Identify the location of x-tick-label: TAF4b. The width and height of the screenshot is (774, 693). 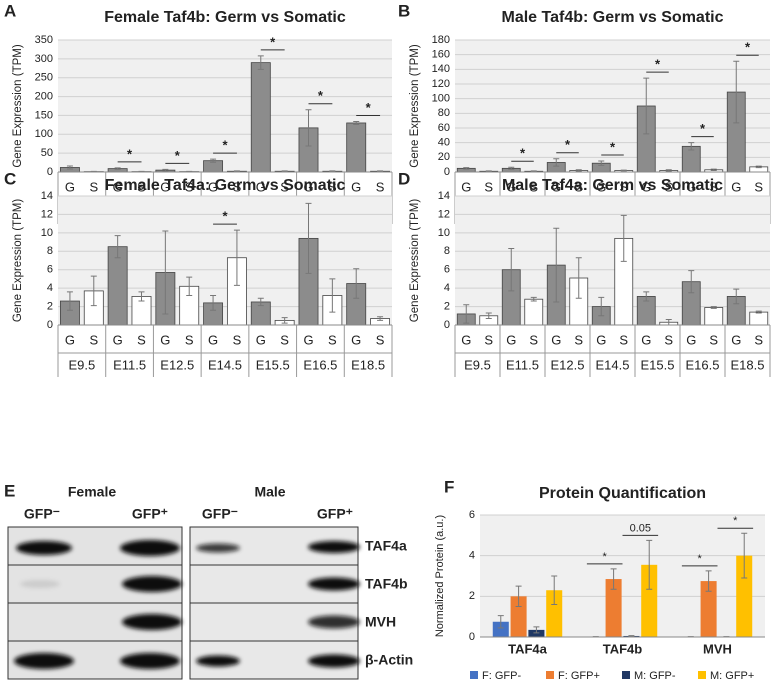
(623, 648).